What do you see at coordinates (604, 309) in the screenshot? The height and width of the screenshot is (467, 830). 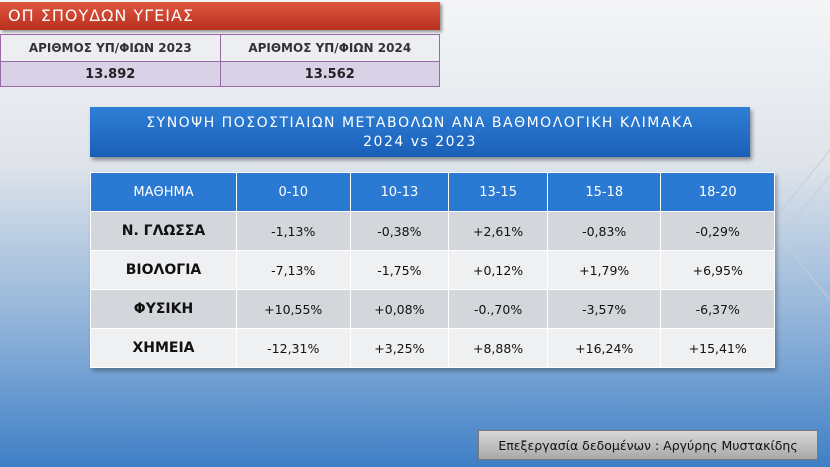 I see `percent-cell: -3,57%` at bounding box center [604, 309].